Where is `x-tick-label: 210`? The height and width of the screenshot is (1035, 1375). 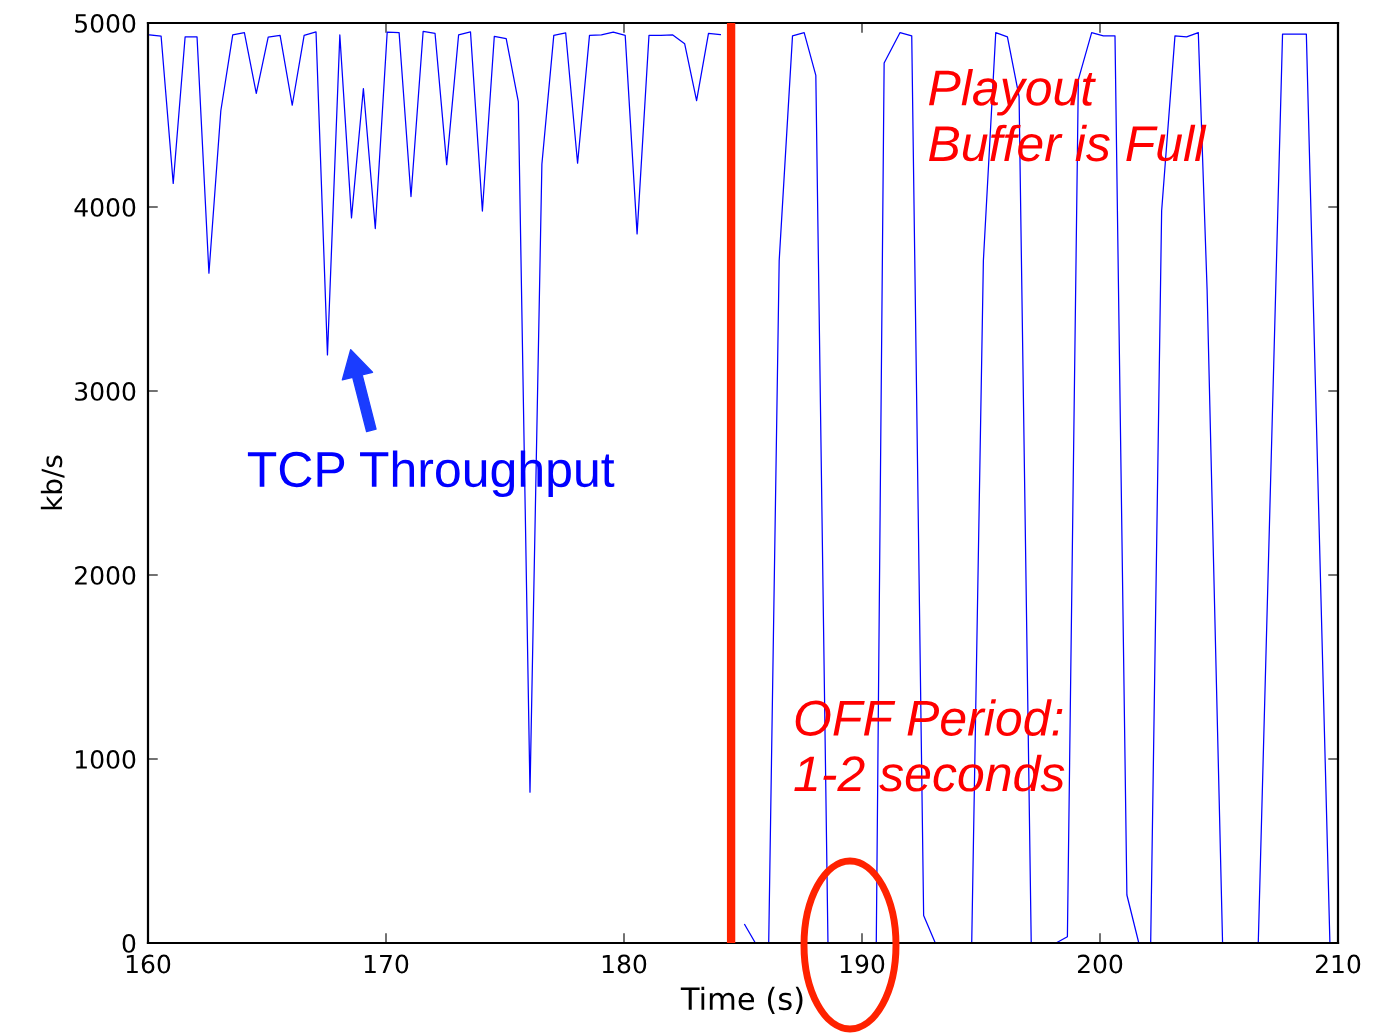
x-tick-label: 210 is located at coordinates (1338, 964).